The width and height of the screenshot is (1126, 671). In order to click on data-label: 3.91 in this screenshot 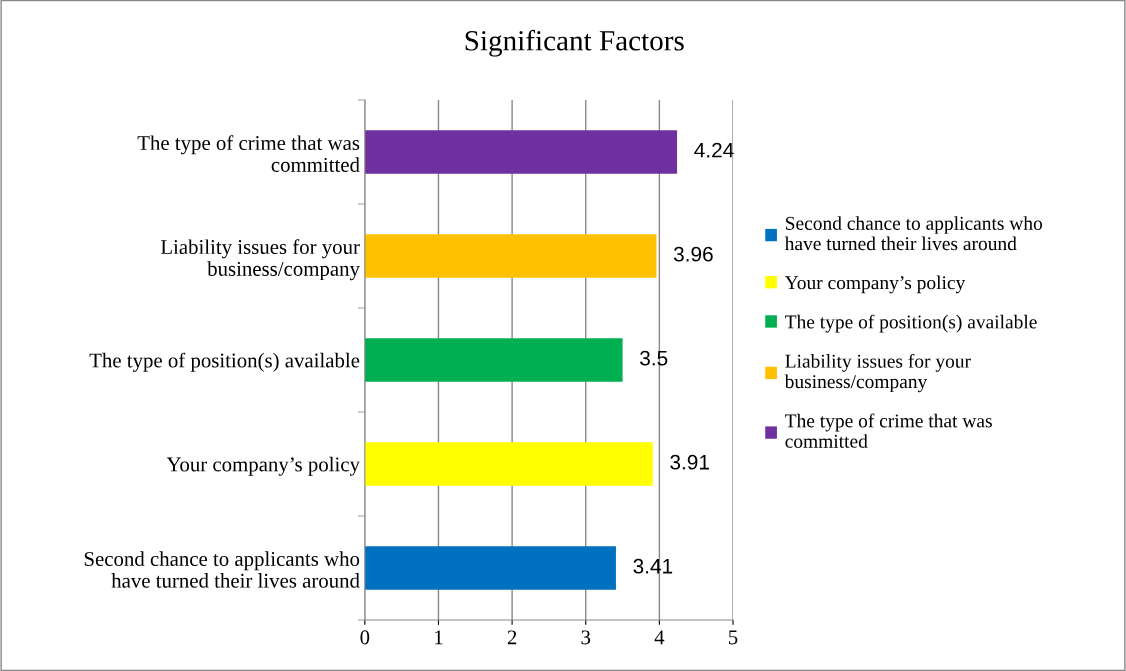, I will do `click(689, 462)`.